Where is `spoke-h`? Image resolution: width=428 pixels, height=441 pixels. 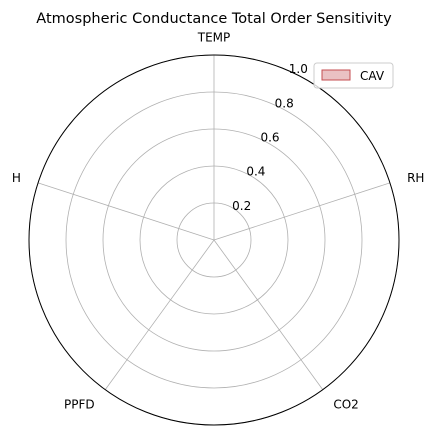
spoke-h is located at coordinates (126, 211).